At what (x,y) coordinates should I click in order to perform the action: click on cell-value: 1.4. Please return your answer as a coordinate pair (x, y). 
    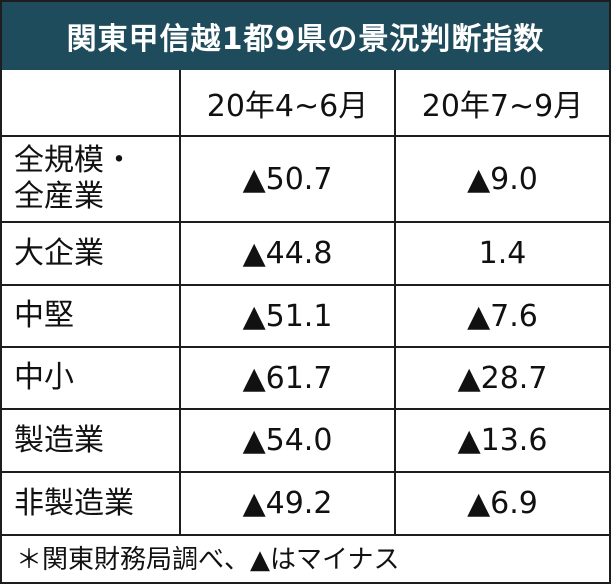
    Looking at the image, I should click on (501, 253).